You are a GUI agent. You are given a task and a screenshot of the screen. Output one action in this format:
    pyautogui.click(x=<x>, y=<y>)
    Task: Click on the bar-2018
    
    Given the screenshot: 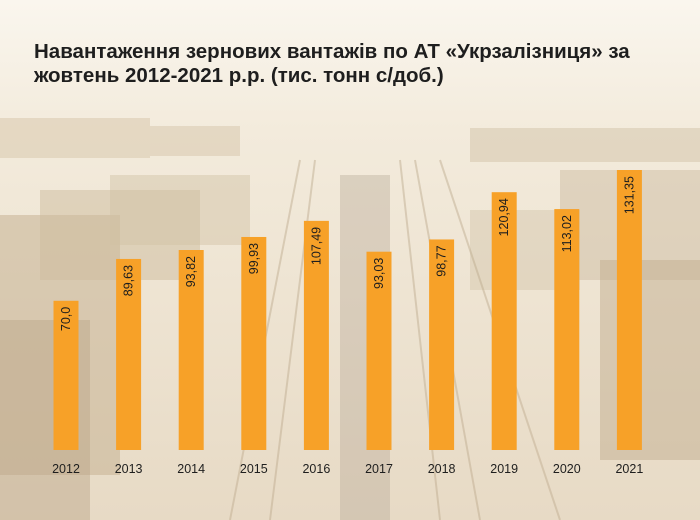 What is the action you would take?
    pyautogui.click(x=442, y=344)
    